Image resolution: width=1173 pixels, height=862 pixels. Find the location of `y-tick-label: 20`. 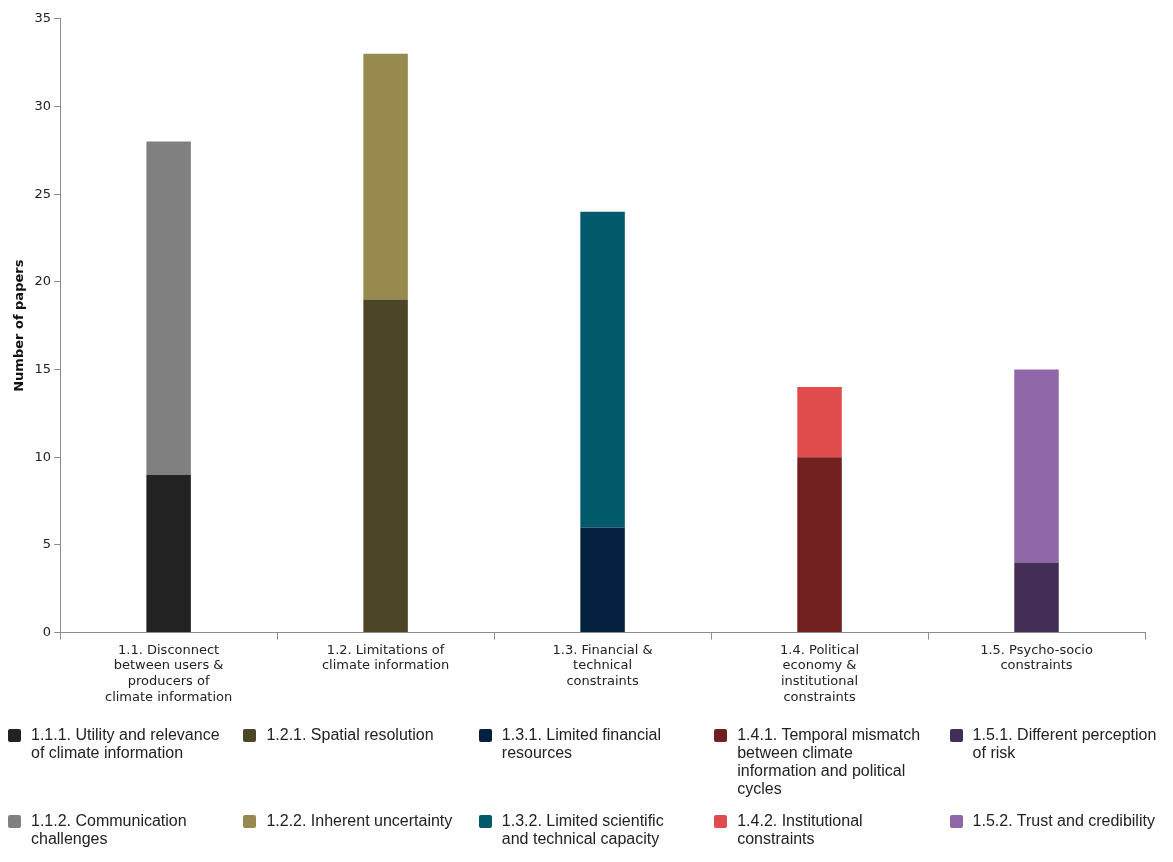

y-tick-label: 20 is located at coordinates (43, 281).